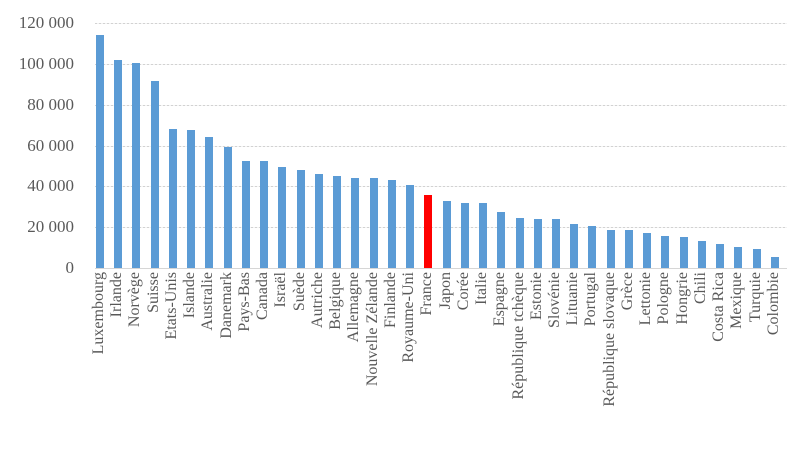 The image size is (807, 450). I want to click on y-tick-label-0: 0, so click(70, 267).